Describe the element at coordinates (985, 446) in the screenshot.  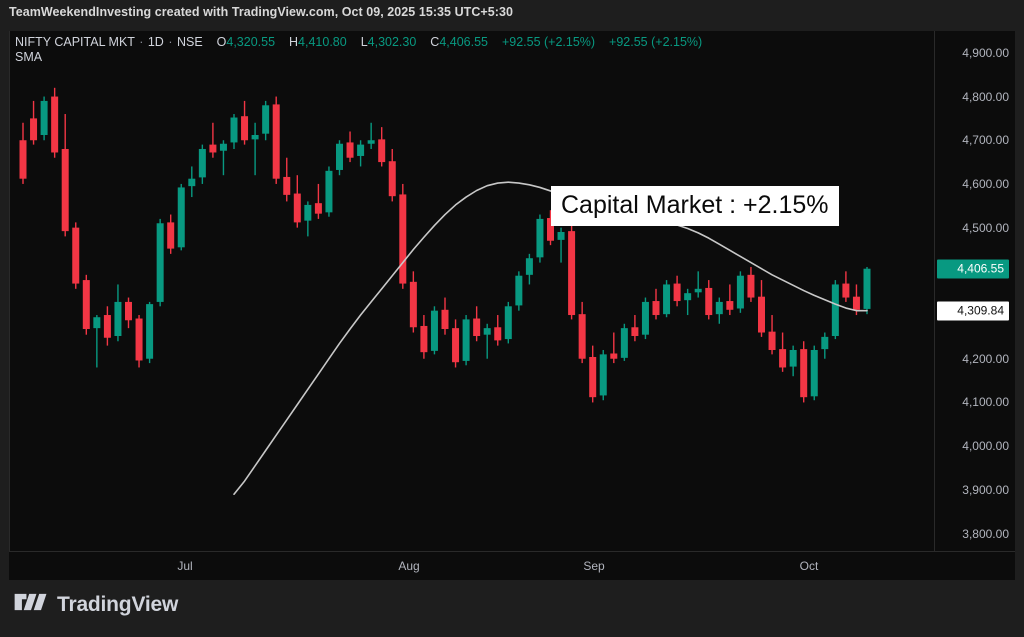
I see `price-axis-tick: 4,000.00` at that location.